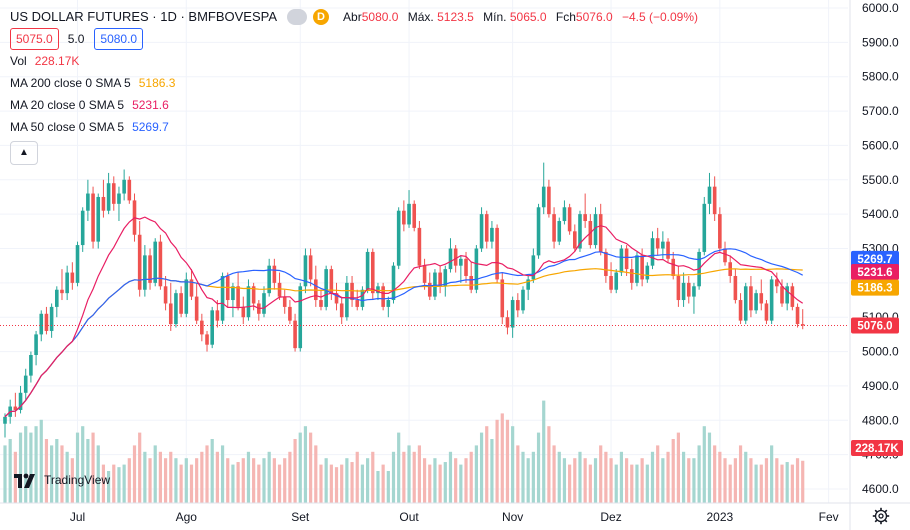 This screenshot has height=530, width=910. I want to click on sell-button: 5075.0, so click(34, 39).